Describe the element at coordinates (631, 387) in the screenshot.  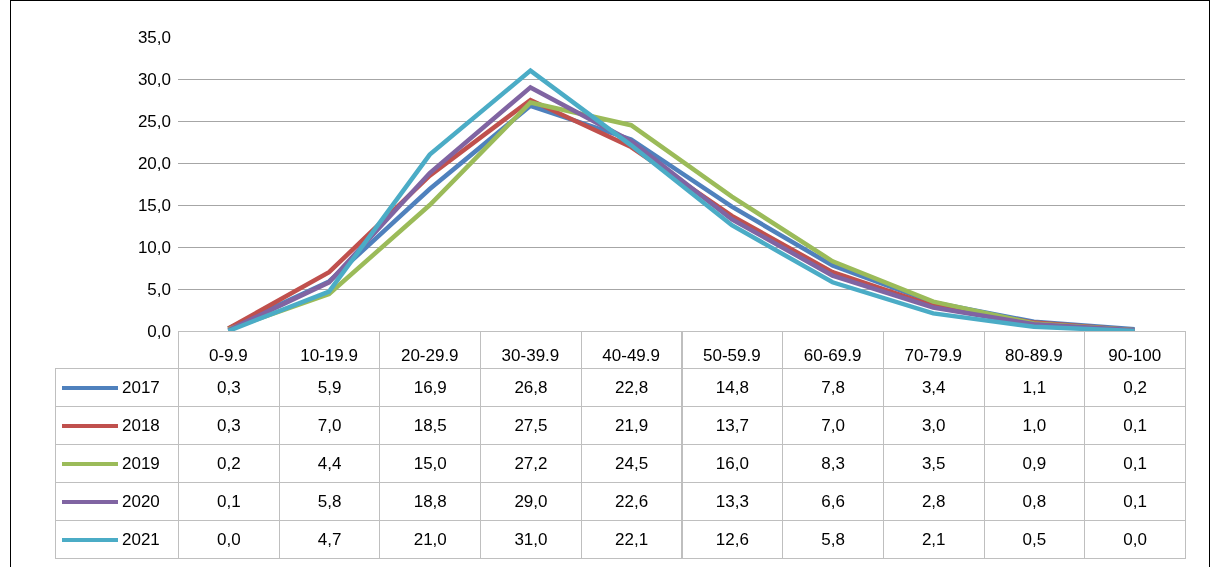
I see `data-label: 22,8` at that location.